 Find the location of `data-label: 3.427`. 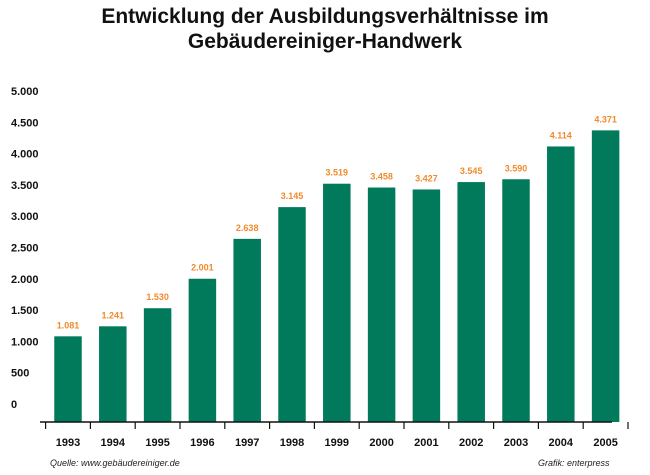

data-label: 3.427 is located at coordinates (426, 178).